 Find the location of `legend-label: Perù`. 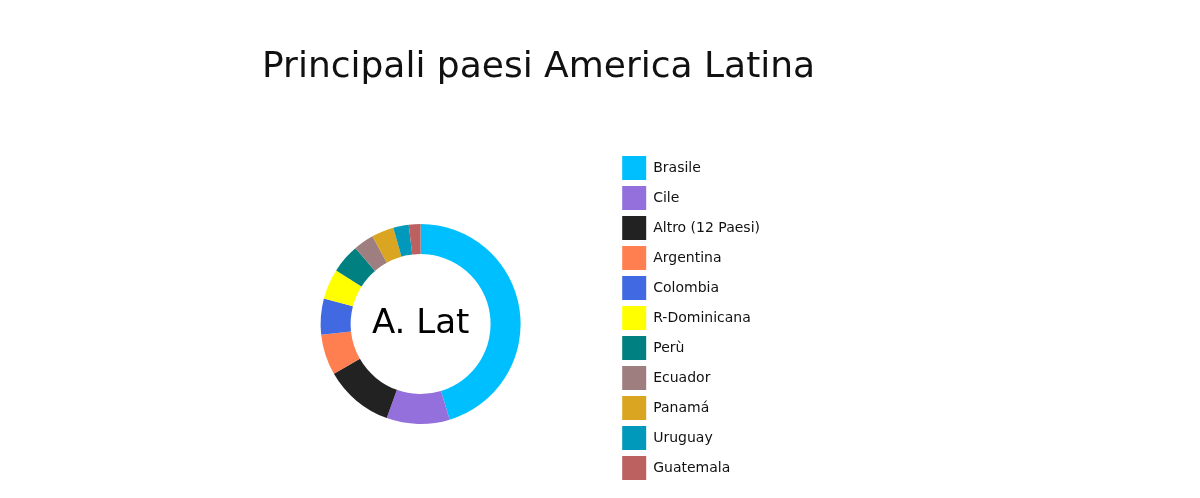

legend-label: Perù is located at coordinates (669, 346).